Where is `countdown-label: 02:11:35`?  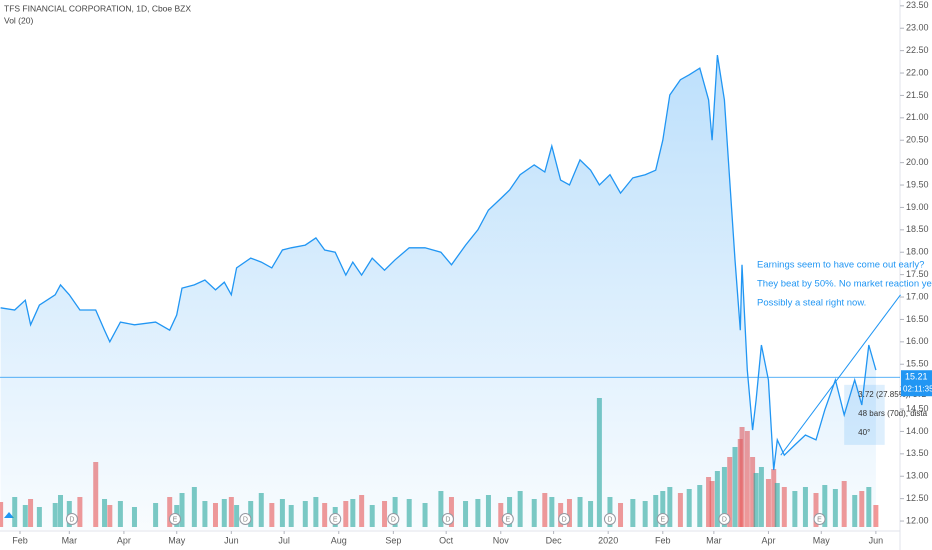
countdown-label: 02:11:35 is located at coordinates (917, 388).